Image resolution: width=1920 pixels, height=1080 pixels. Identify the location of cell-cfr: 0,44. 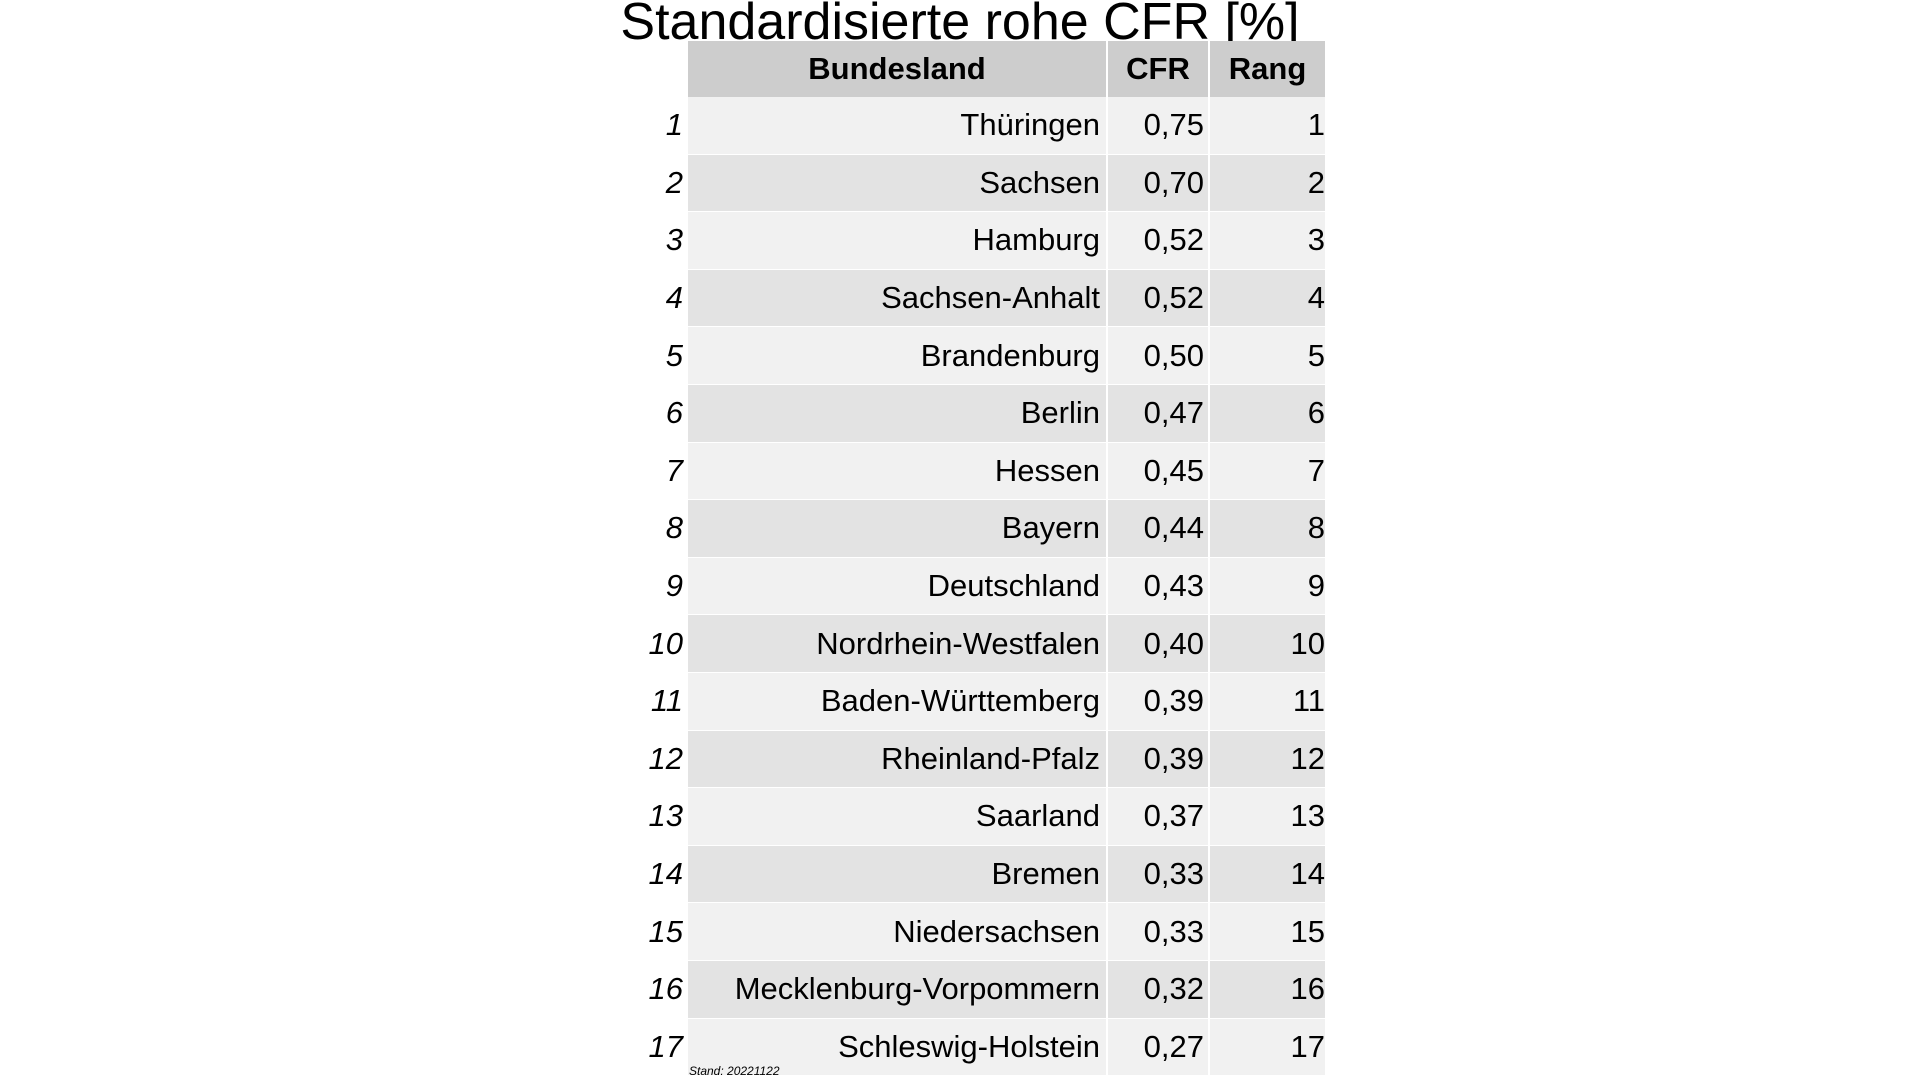
(1159, 529).